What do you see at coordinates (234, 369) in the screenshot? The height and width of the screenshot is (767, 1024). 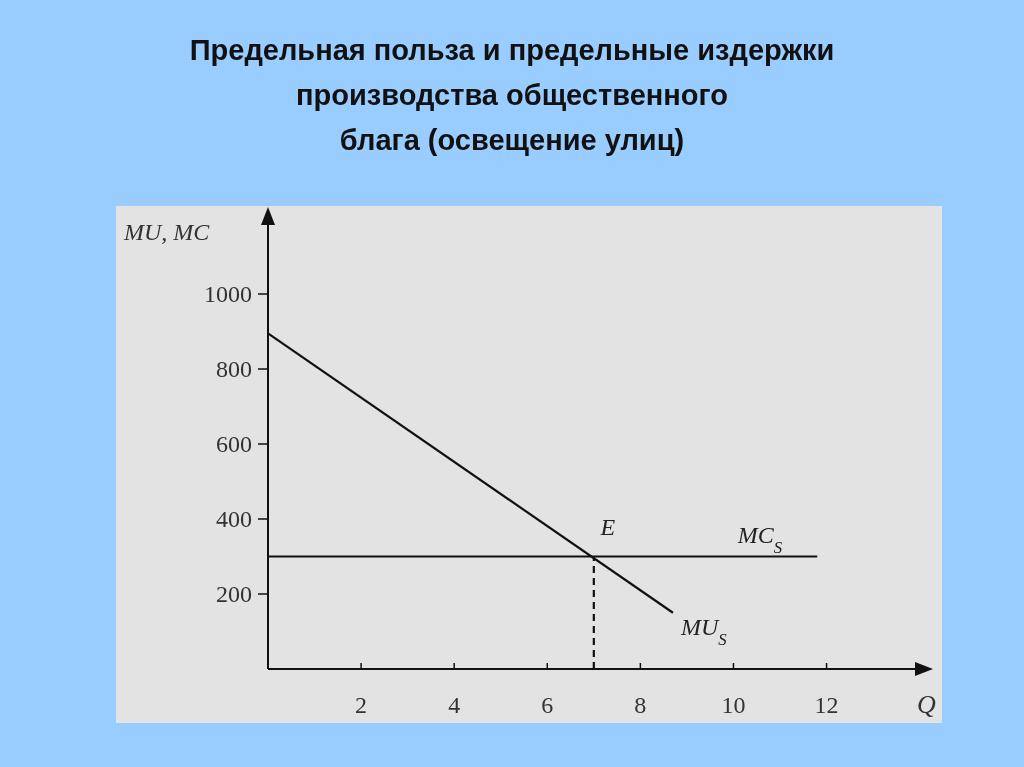 I see `y-tick-label: 800` at bounding box center [234, 369].